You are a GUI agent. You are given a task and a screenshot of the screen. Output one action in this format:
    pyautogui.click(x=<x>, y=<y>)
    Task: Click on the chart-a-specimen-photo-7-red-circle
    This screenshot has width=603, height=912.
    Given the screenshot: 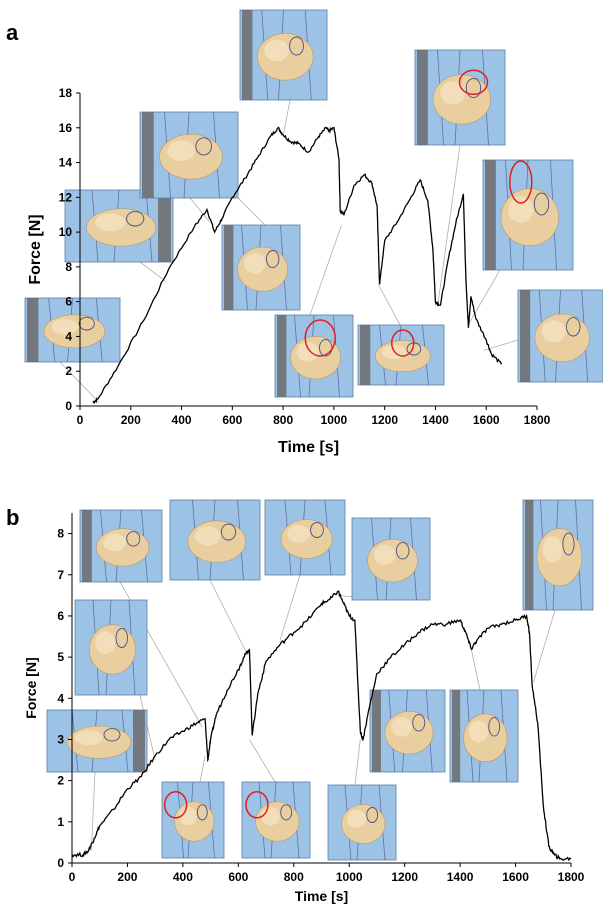 What is the action you would take?
    pyautogui.click(x=402, y=343)
    